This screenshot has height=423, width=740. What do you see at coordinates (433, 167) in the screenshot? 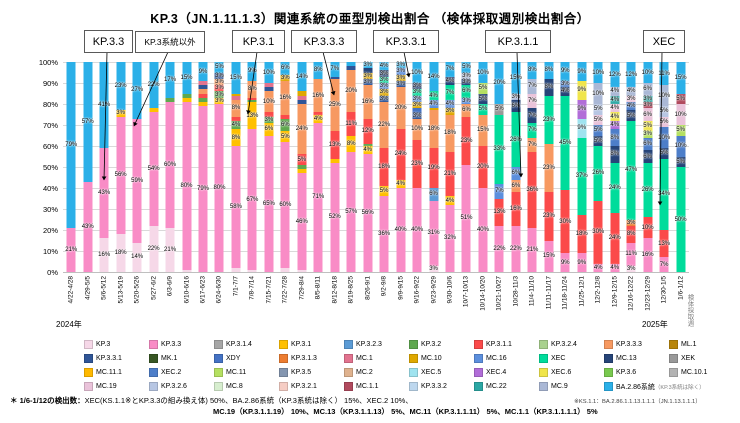
I see `bar-9/23-9/29: 3% 31% 6% 19% 18% 4% 4% 14%` at bounding box center [433, 167].